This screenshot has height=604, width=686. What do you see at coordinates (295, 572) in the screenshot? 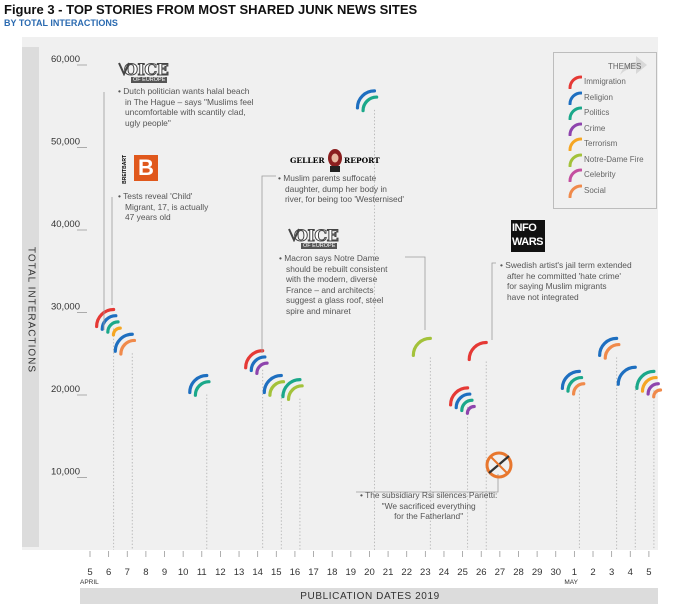
I see `x-tick-label: 16` at bounding box center [295, 572].